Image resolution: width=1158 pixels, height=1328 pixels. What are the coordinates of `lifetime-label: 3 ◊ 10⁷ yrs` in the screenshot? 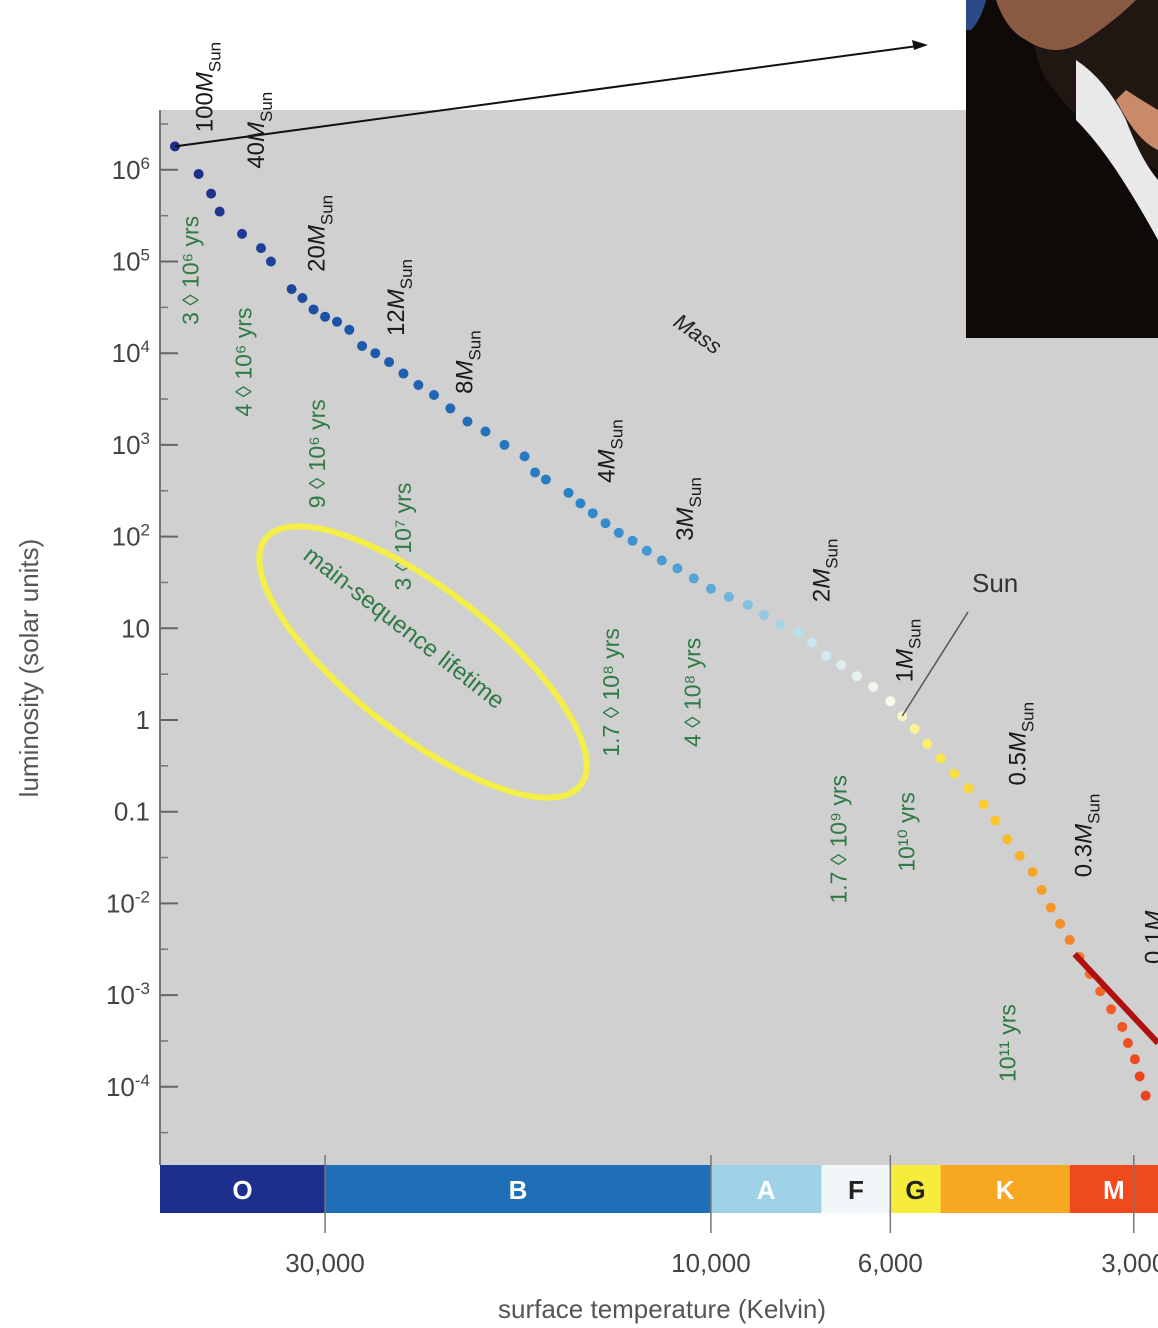 It's located at (403, 537).